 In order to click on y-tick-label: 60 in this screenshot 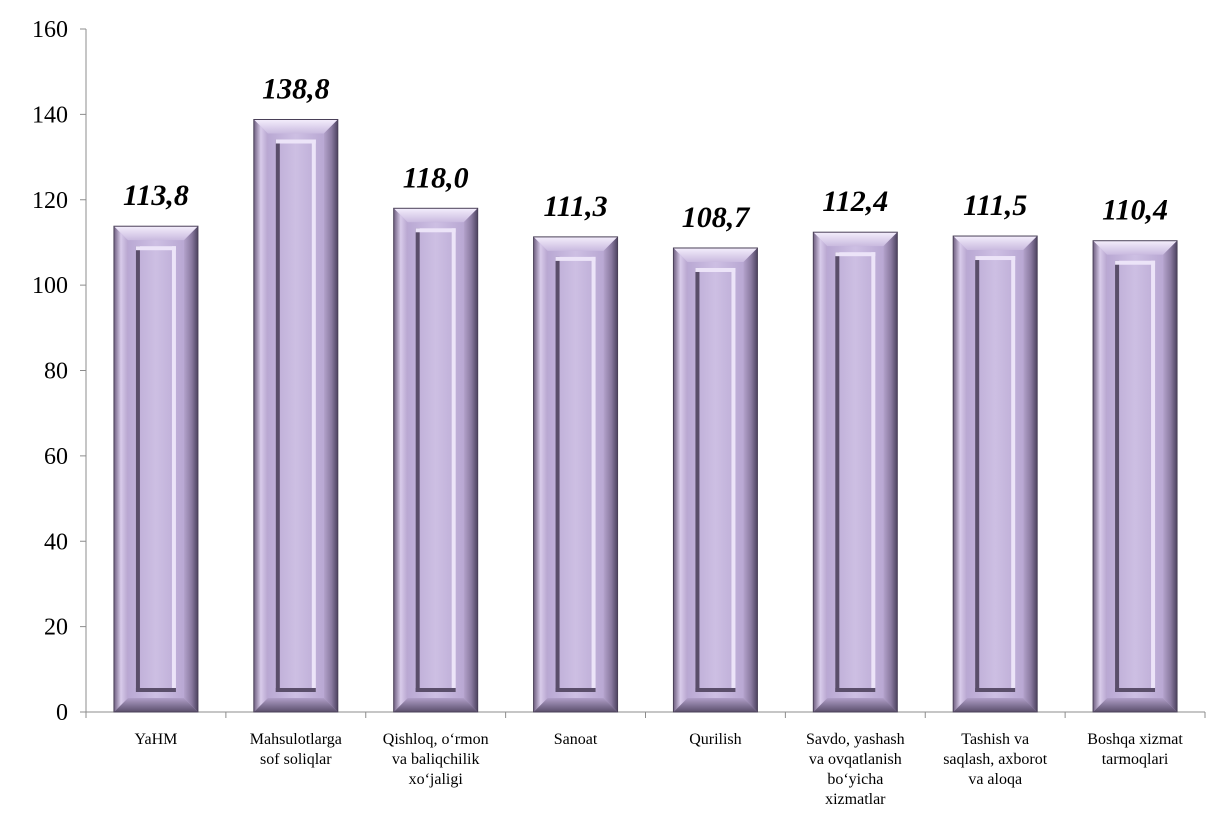, I will do `click(56, 457)`.